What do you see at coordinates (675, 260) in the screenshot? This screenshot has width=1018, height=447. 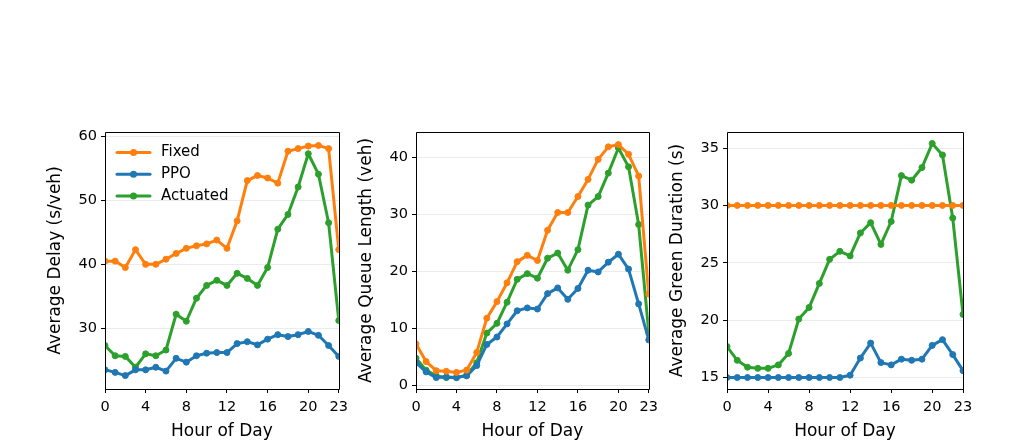 I see `y-axis-title: Average Green Duration (s)` at bounding box center [675, 260].